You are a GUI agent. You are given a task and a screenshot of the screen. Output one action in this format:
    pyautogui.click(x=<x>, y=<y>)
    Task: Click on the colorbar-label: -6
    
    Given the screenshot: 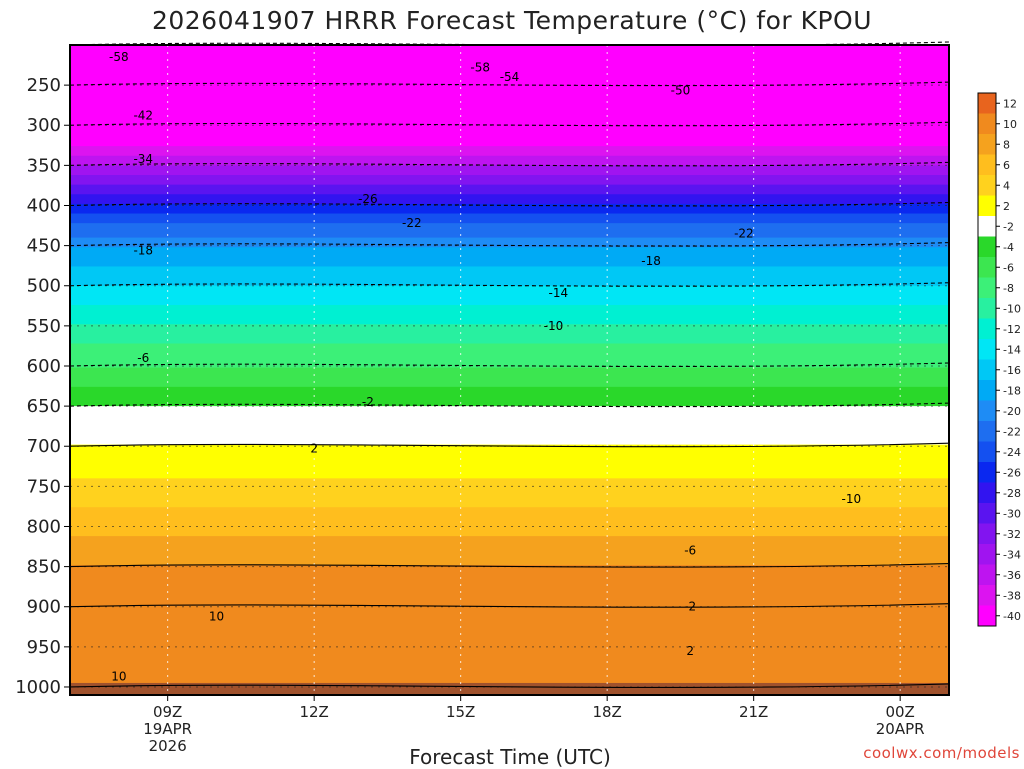 What is the action you would take?
    pyautogui.click(x=1008, y=267)
    